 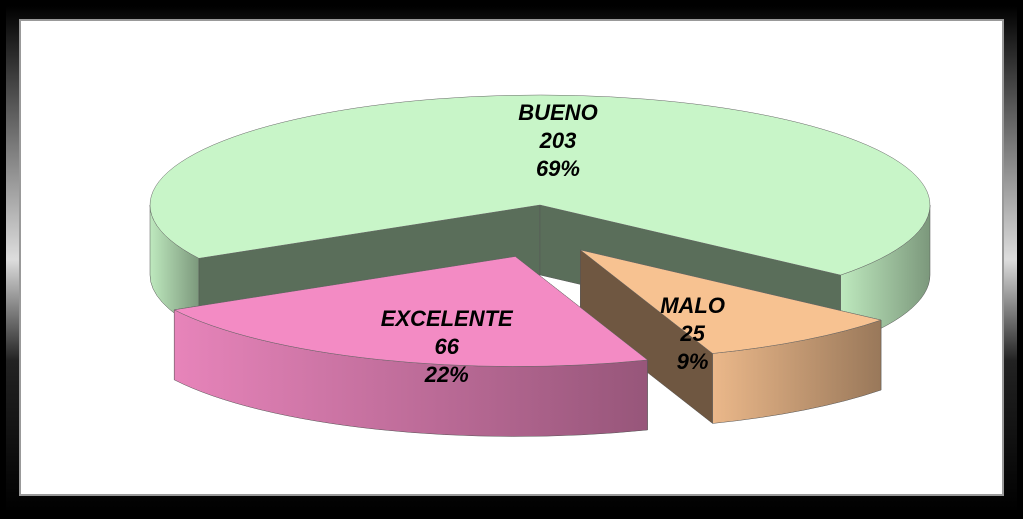 What do you see at coordinates (692, 333) in the screenshot?
I see `slice-label-value: 25` at bounding box center [692, 333].